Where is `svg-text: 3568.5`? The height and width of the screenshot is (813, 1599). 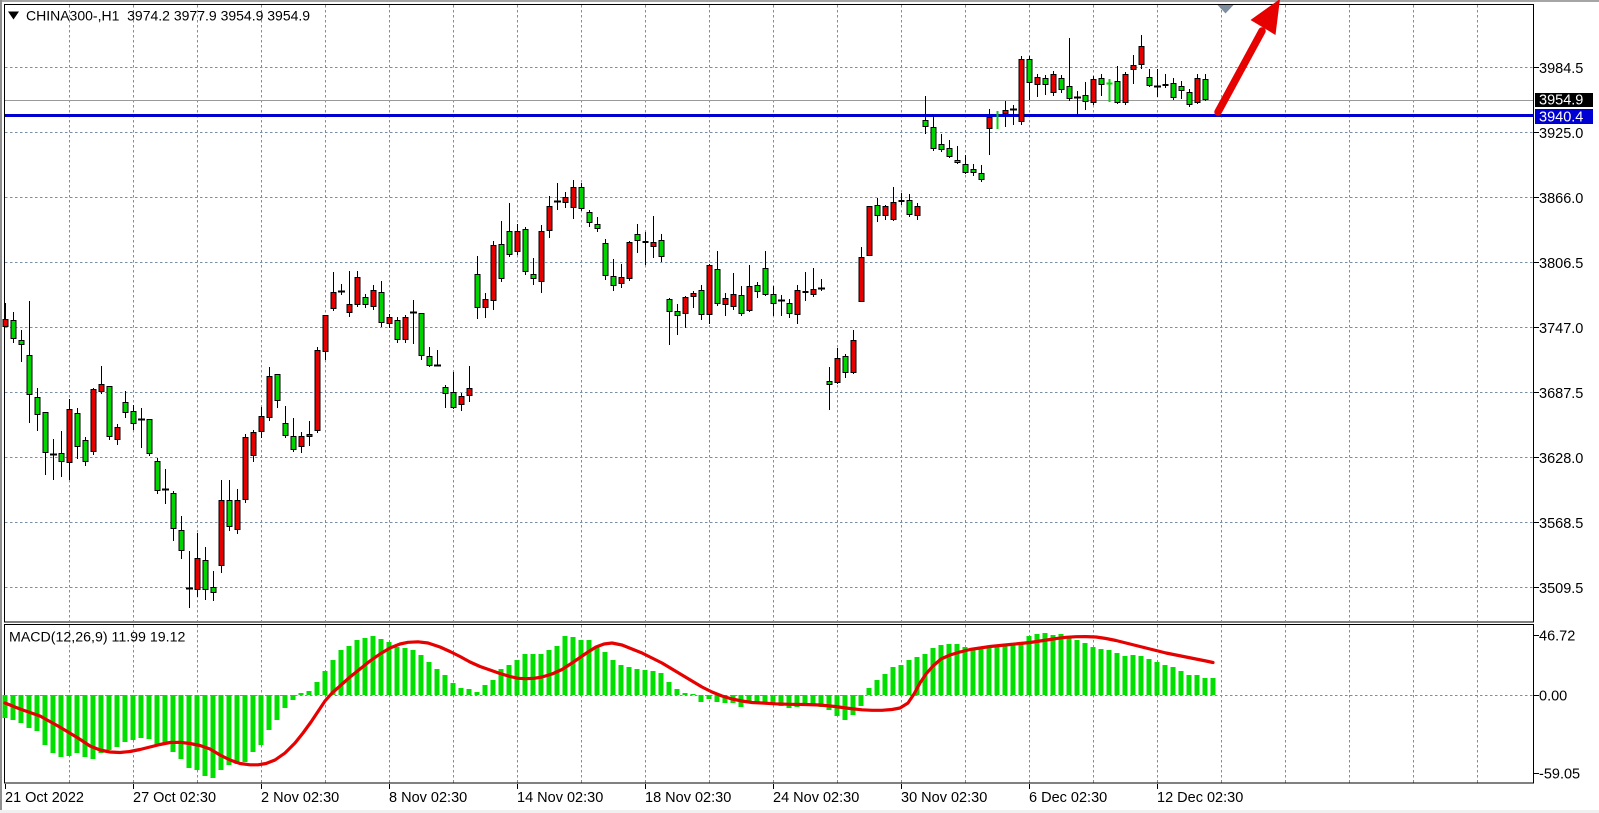
svg-text: 3568.5 is located at coordinates (1561, 524).